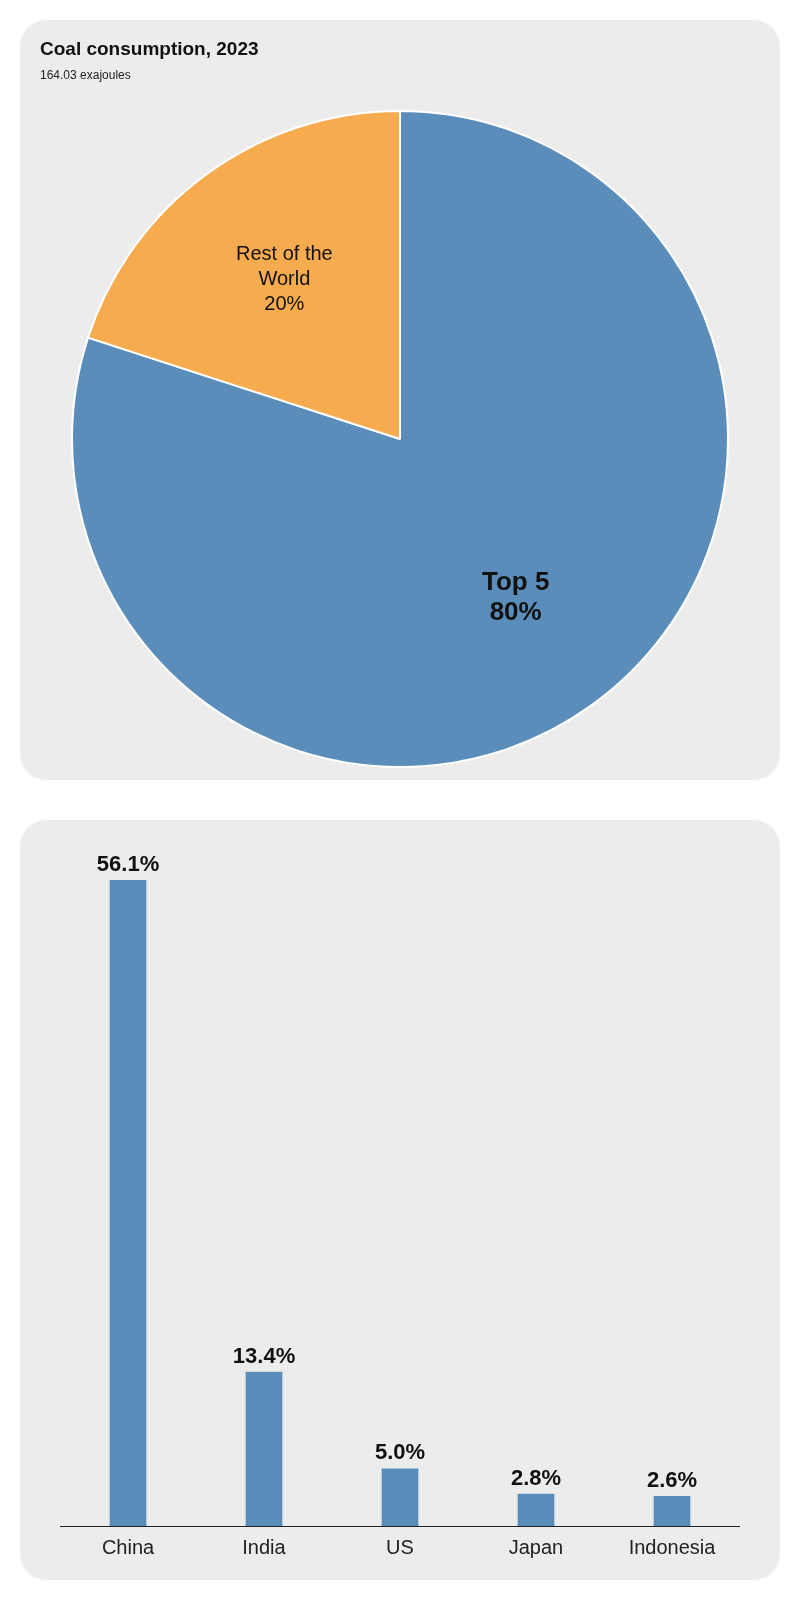 This screenshot has width=800, height=1600. Describe the element at coordinates (515, 611) in the screenshot. I see `data-label: 80%` at that location.